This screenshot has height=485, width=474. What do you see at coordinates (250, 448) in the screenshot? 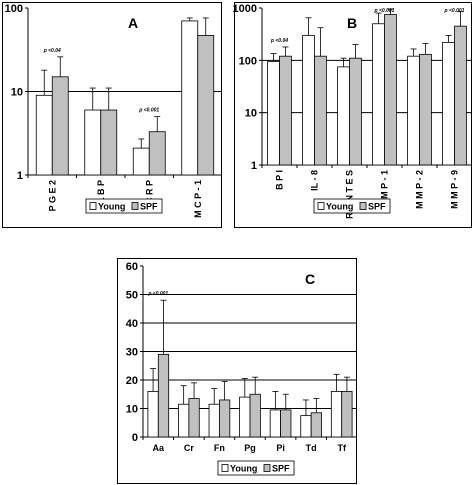
I see `x-category-label: Pg` at bounding box center [250, 448].